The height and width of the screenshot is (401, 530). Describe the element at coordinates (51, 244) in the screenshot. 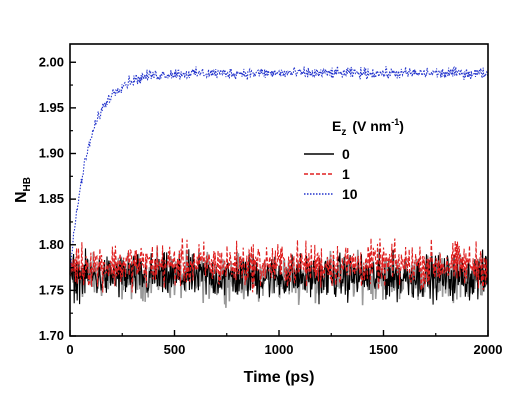

I see `y-tick-label: 1.80` at that location.